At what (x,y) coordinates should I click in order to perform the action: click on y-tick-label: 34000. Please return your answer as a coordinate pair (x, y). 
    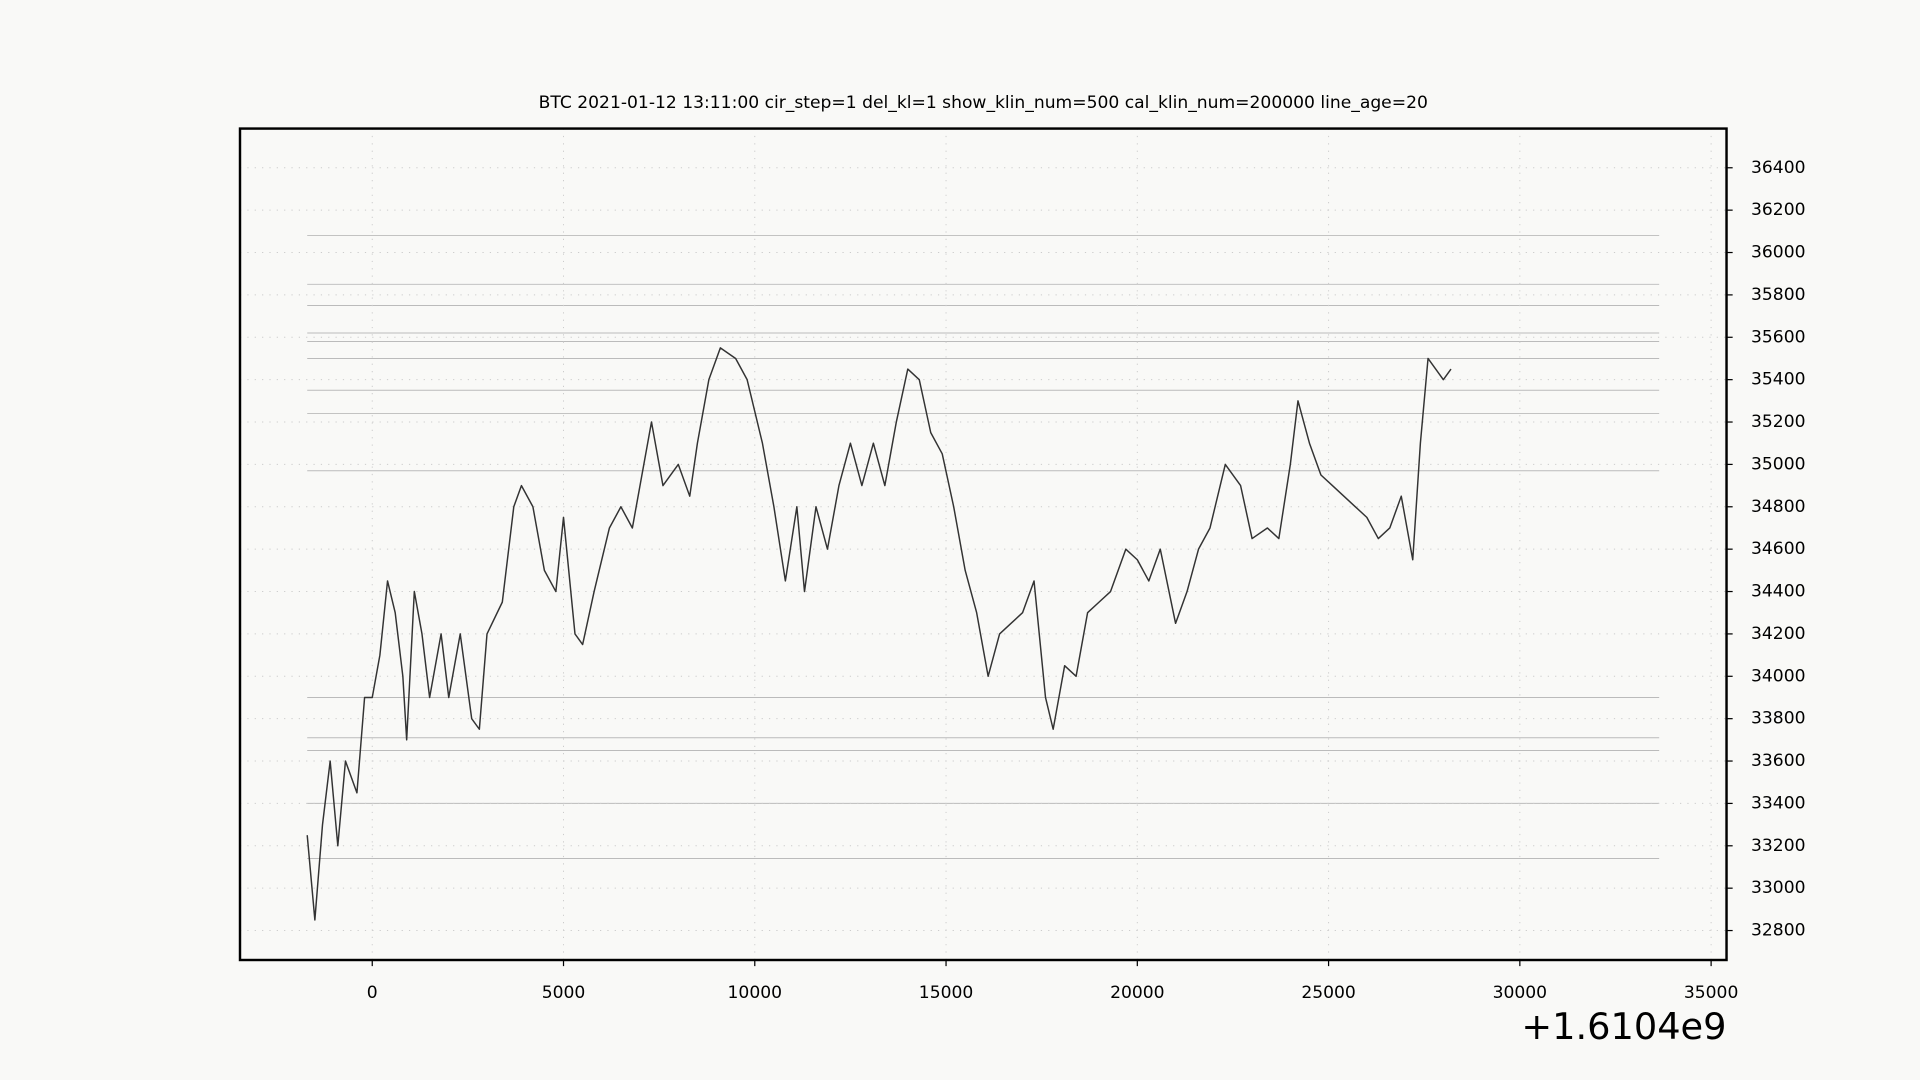
    Looking at the image, I should click on (1778, 676).